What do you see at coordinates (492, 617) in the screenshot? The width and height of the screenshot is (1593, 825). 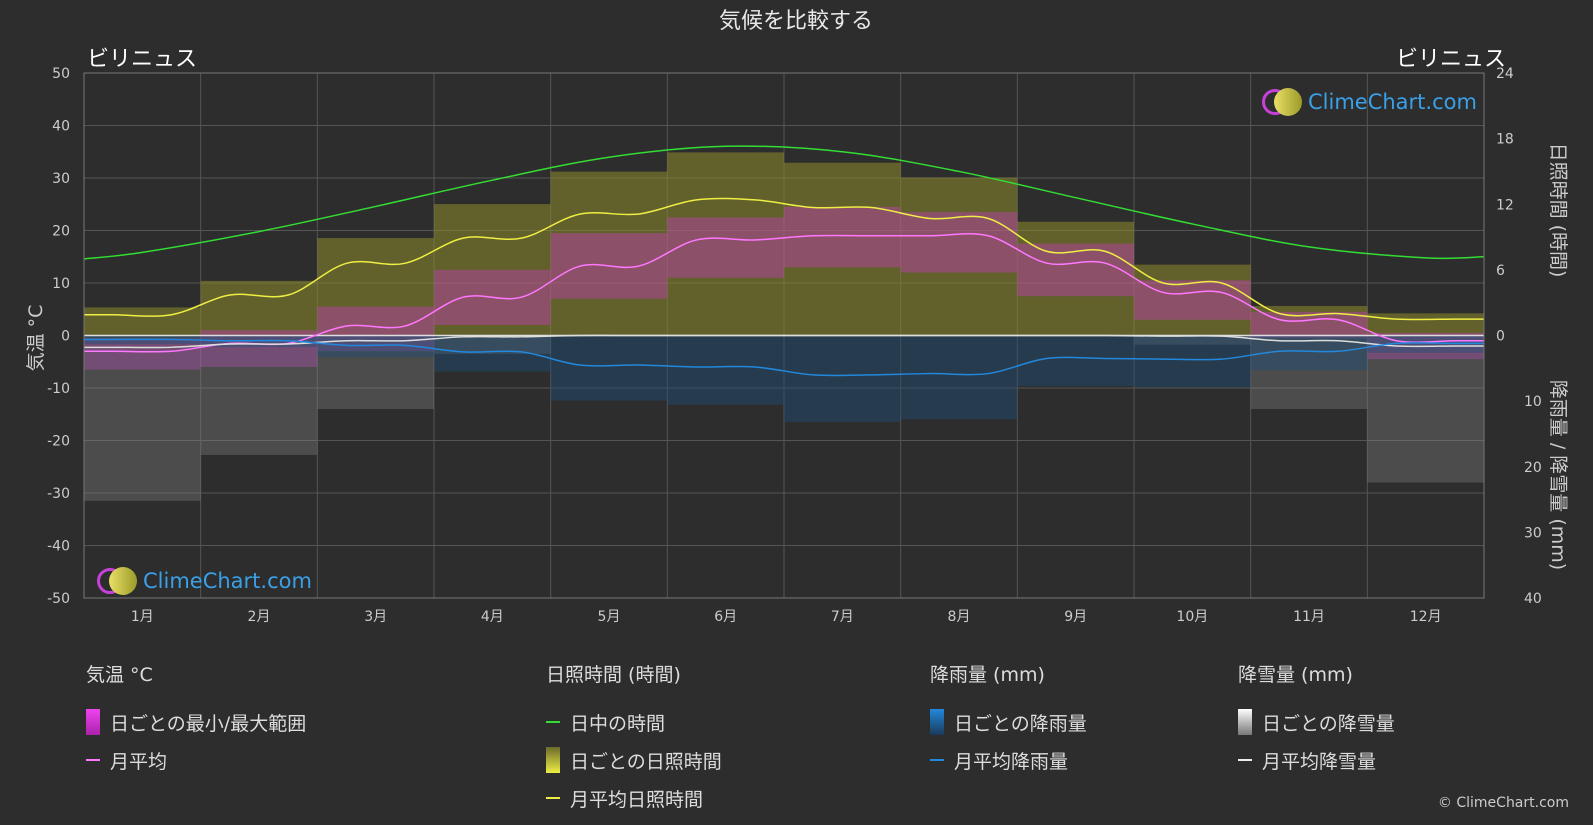 I see `x-month-tick-label: 4月` at bounding box center [492, 617].